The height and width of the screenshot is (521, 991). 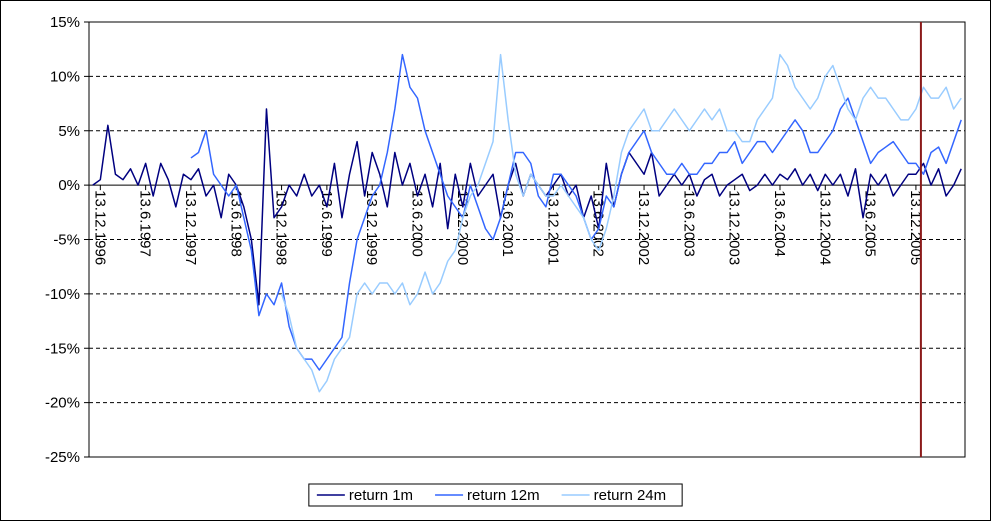 What do you see at coordinates (65, 76) in the screenshot?
I see `y-tick-label: 10%` at bounding box center [65, 76].